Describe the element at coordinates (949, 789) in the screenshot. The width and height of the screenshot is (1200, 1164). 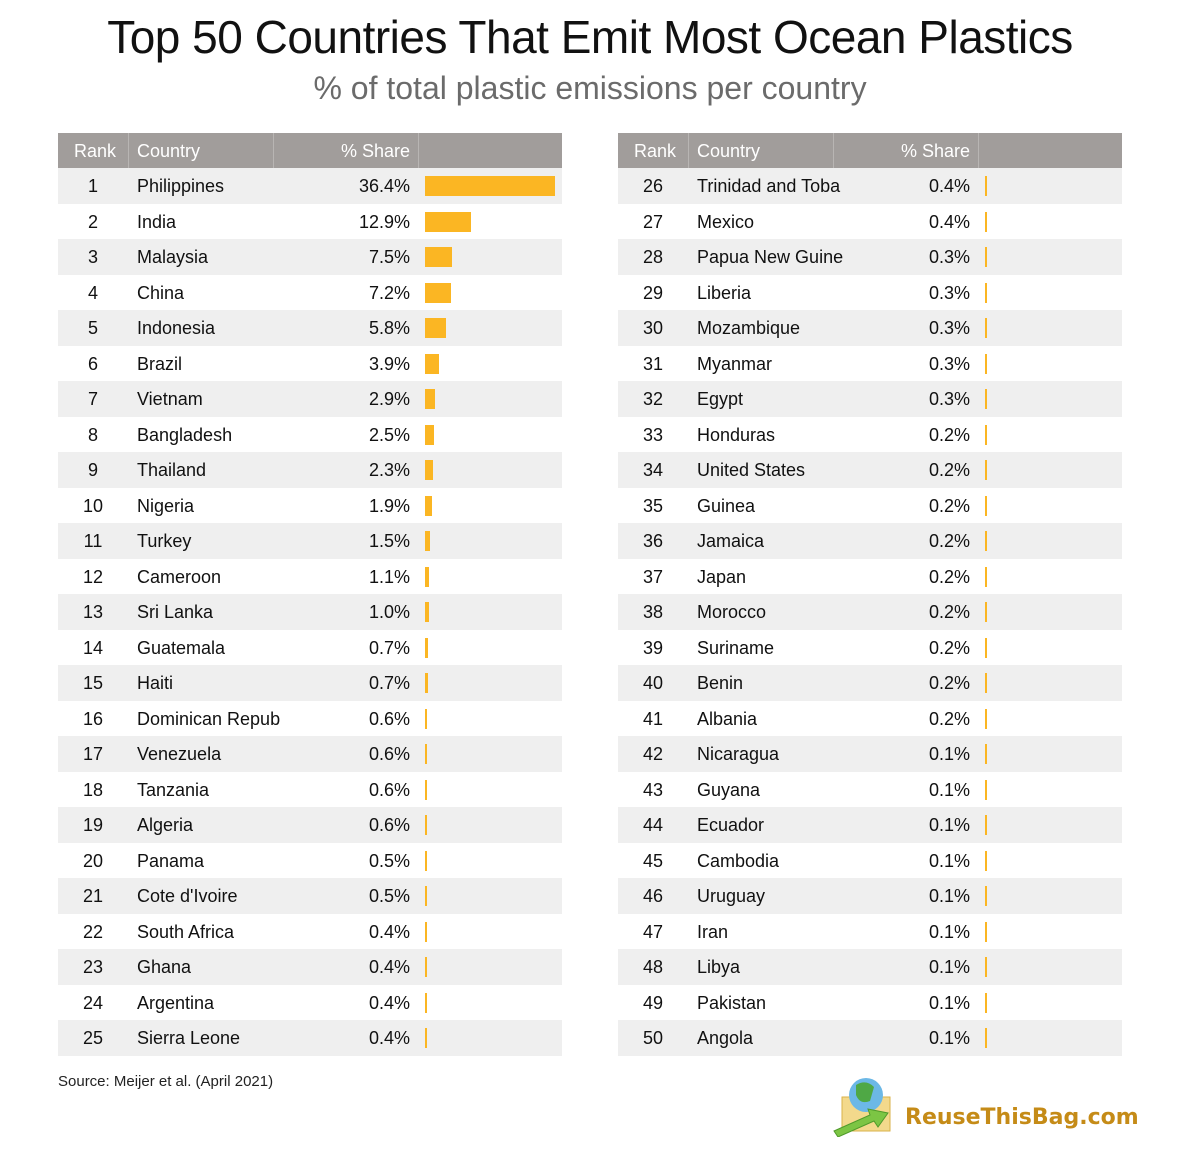
I see `share-cell: 0.1%` at that location.